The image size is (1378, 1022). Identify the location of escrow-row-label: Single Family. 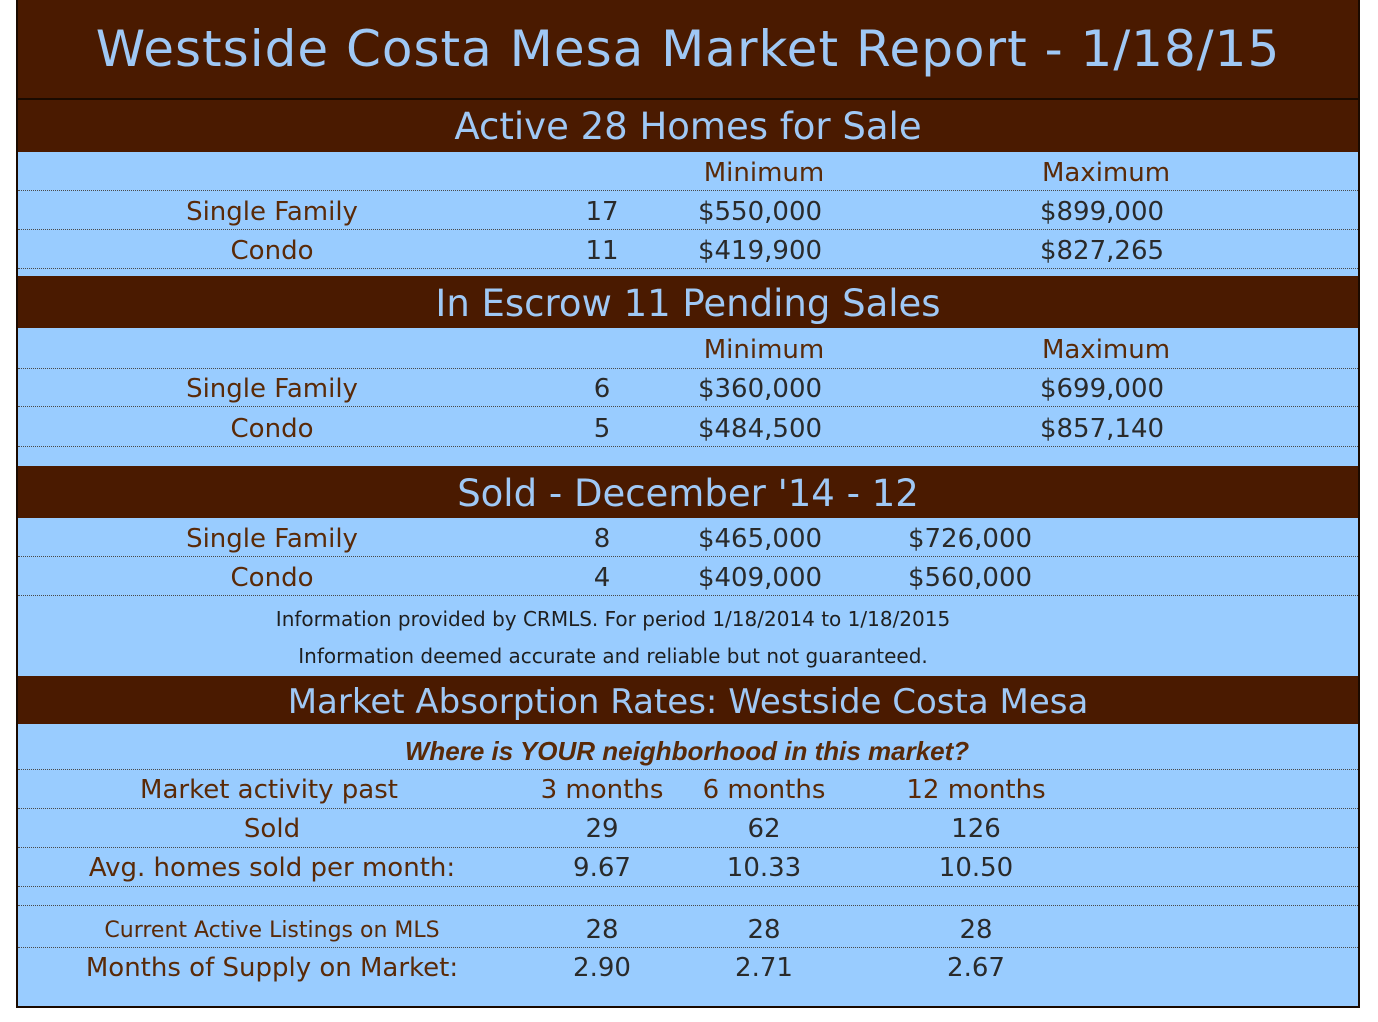
(272, 389).